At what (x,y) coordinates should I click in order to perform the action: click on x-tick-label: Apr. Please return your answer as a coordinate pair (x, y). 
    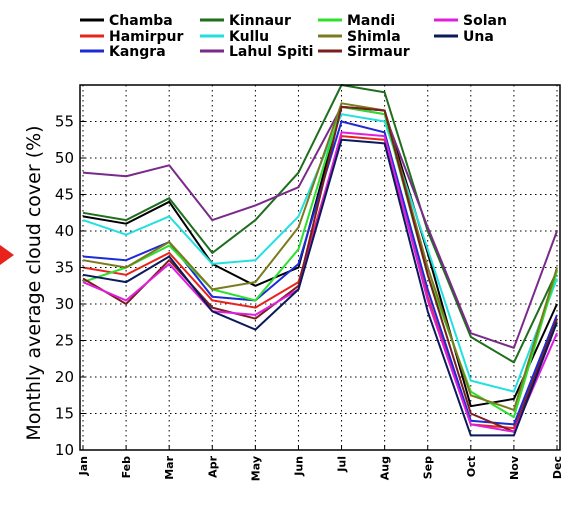
    Looking at the image, I should click on (212, 466).